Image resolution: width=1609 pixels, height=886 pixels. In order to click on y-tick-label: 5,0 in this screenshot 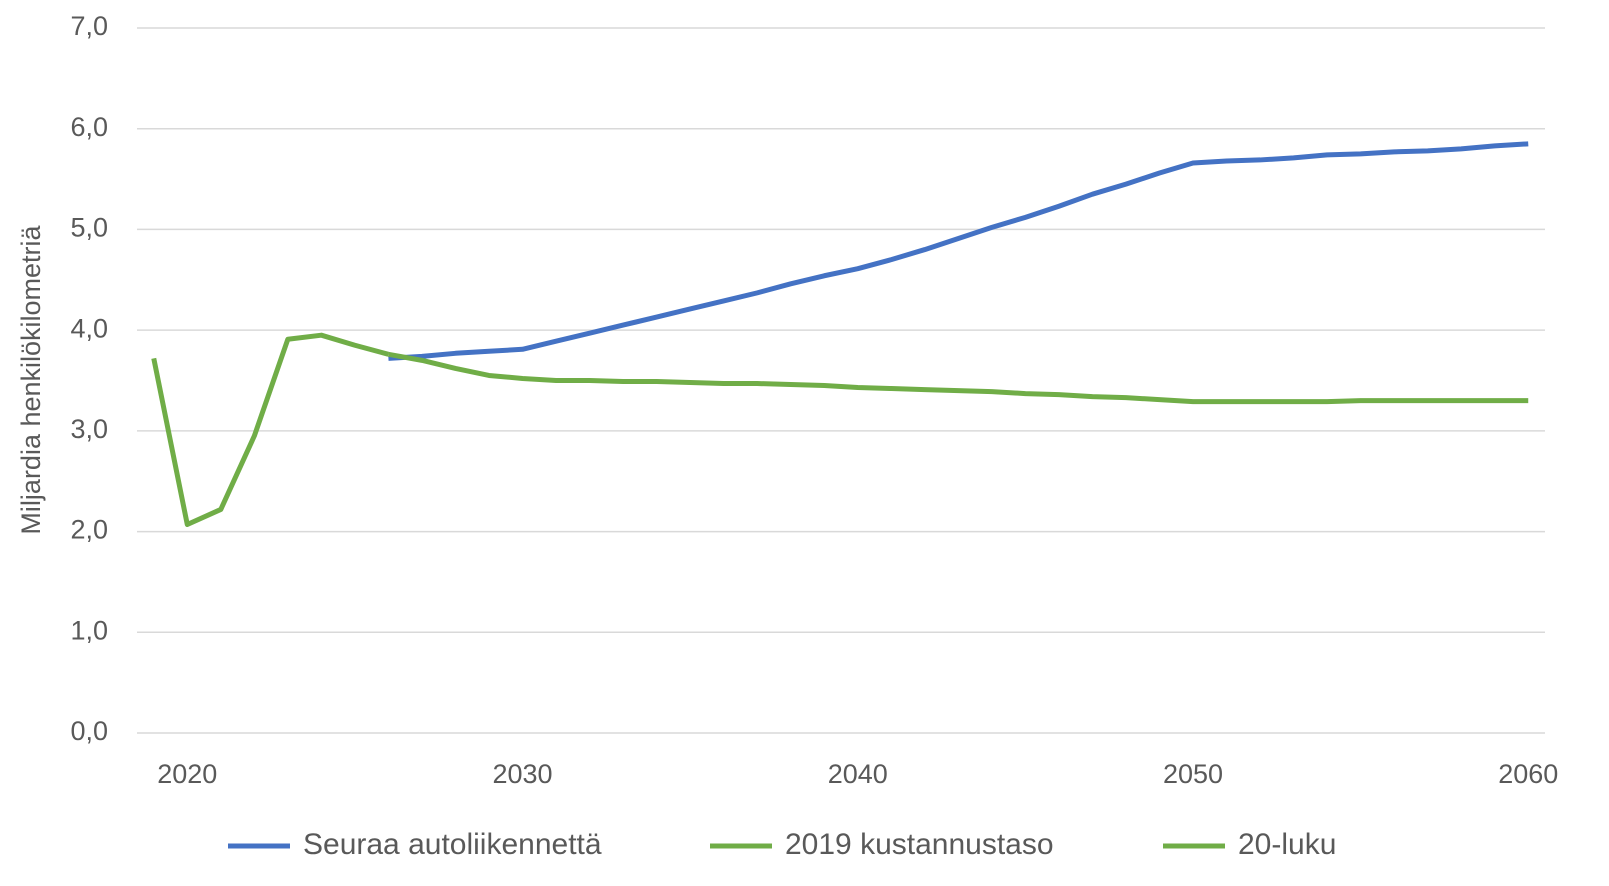, I will do `click(89, 228)`.